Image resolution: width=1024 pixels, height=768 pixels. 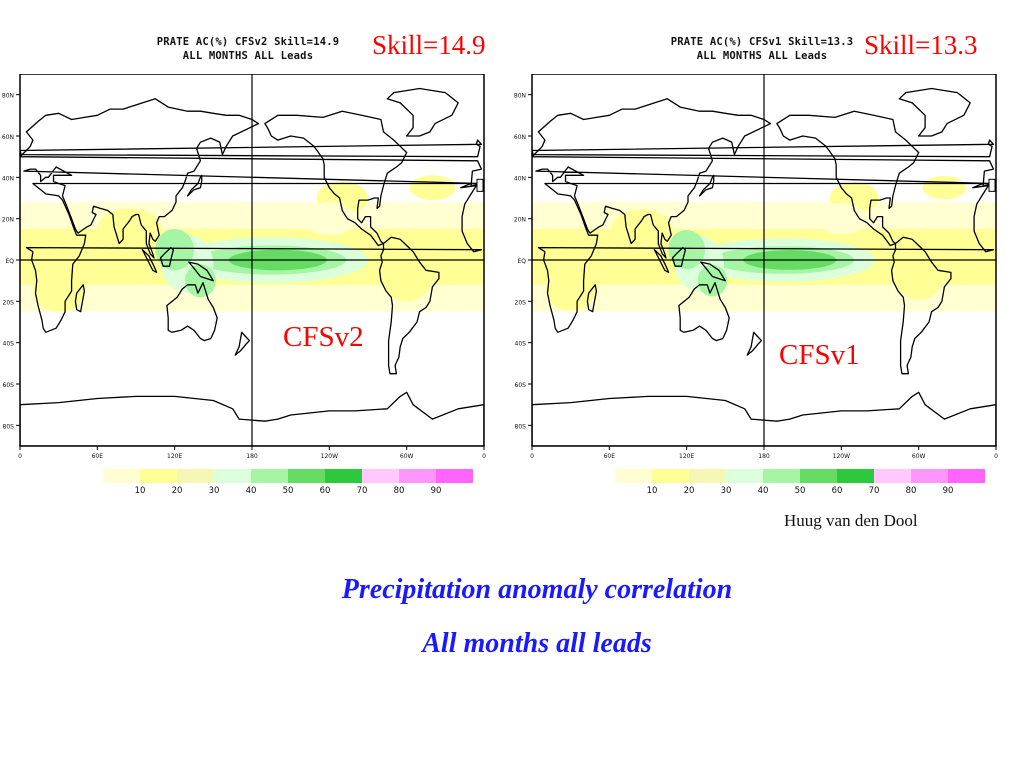 What do you see at coordinates (763, 178) in the screenshot?
I see `continent-outline-eurasia` at bounding box center [763, 178].